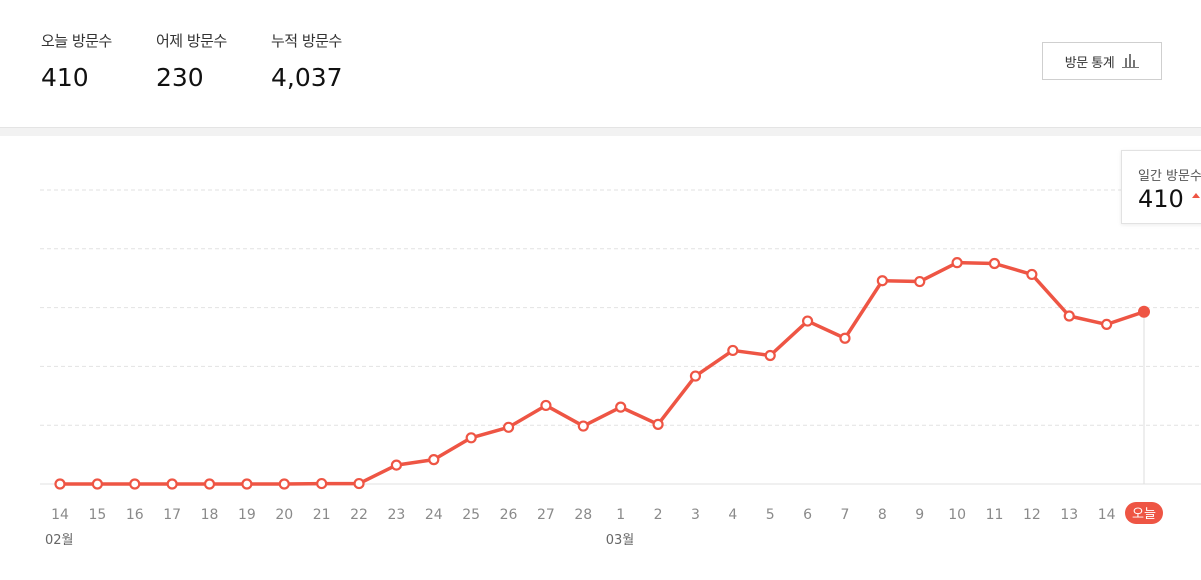 Image resolution: width=1201 pixels, height=580 pixels. Describe the element at coordinates (396, 515) in the screenshot. I see `x-tick-label: 23` at that location.